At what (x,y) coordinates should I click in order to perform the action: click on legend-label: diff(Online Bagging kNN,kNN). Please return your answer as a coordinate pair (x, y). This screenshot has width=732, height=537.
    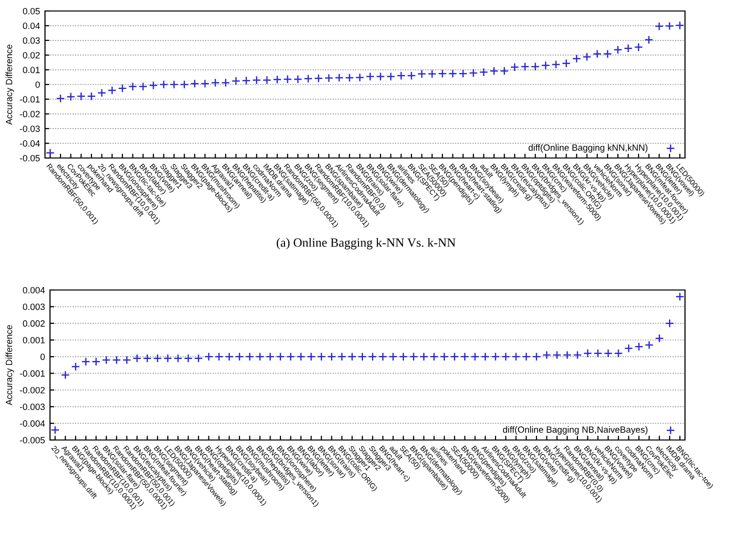
    Looking at the image, I should click on (588, 148).